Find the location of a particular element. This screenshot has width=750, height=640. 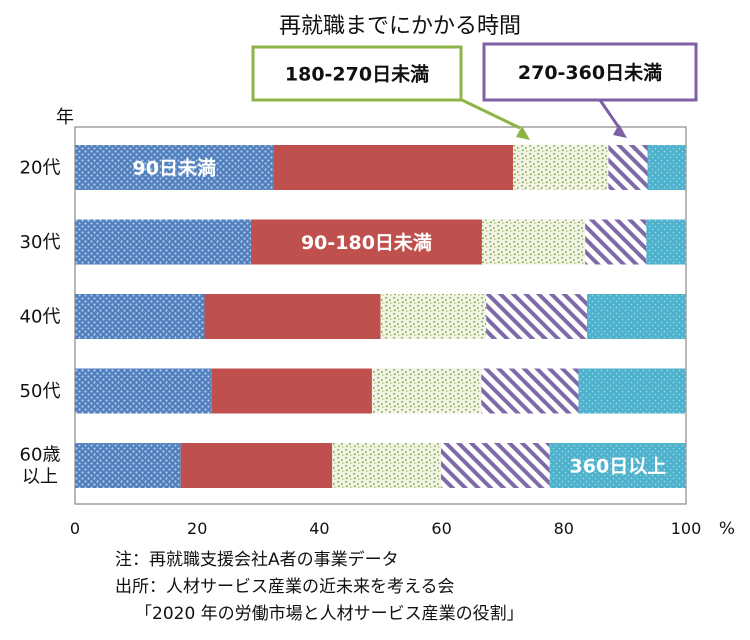

y-axis-label: 年 is located at coordinates (65, 117).